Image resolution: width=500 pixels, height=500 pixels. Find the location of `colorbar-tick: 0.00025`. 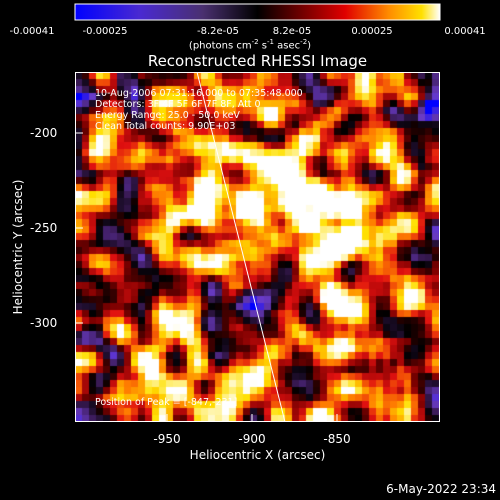

colorbar-tick: 0.00025 is located at coordinates (372, 31).